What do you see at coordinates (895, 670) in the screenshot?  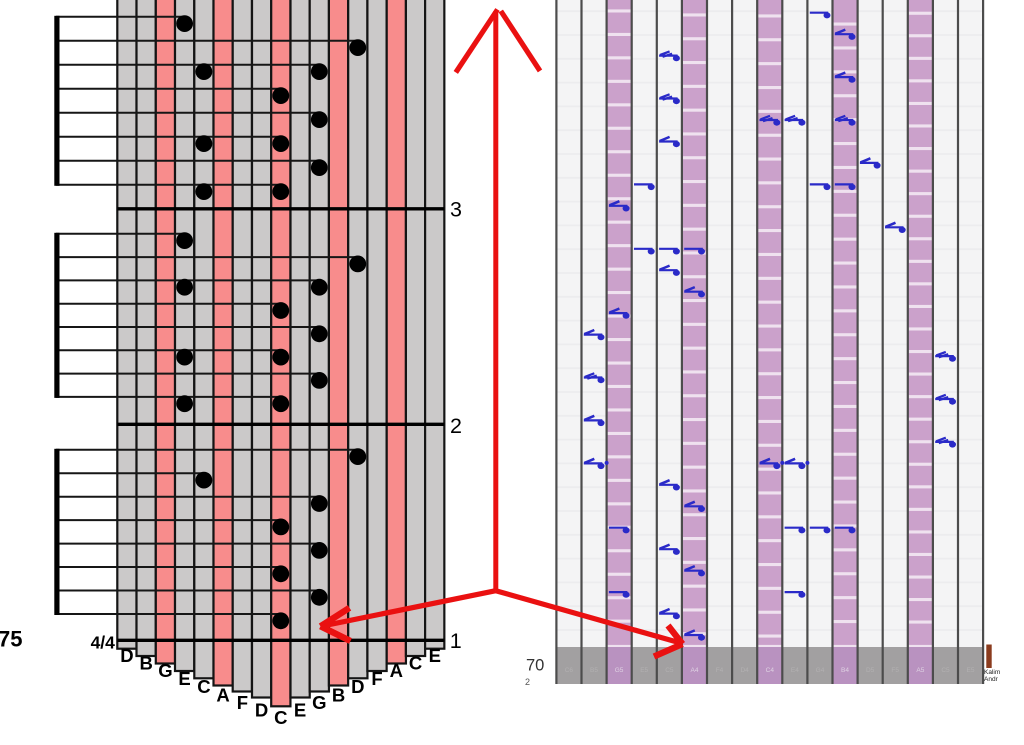 I see `svg-text: F5` at bounding box center [895, 670].